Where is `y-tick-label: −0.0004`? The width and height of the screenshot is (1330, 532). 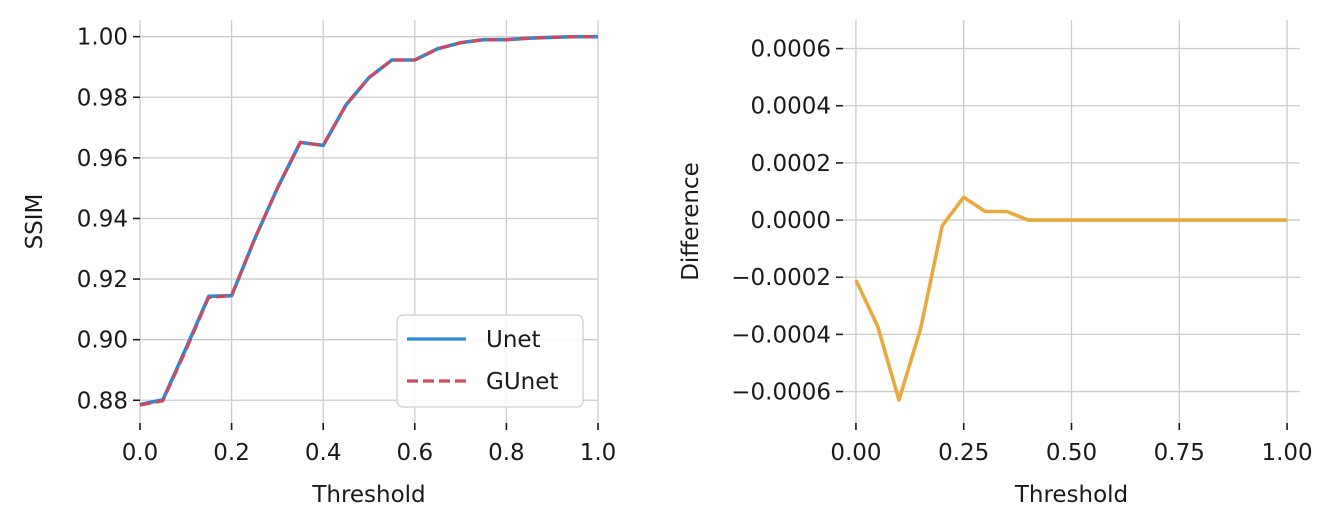 y-tick-label: −0.0004 is located at coordinates (781, 335).